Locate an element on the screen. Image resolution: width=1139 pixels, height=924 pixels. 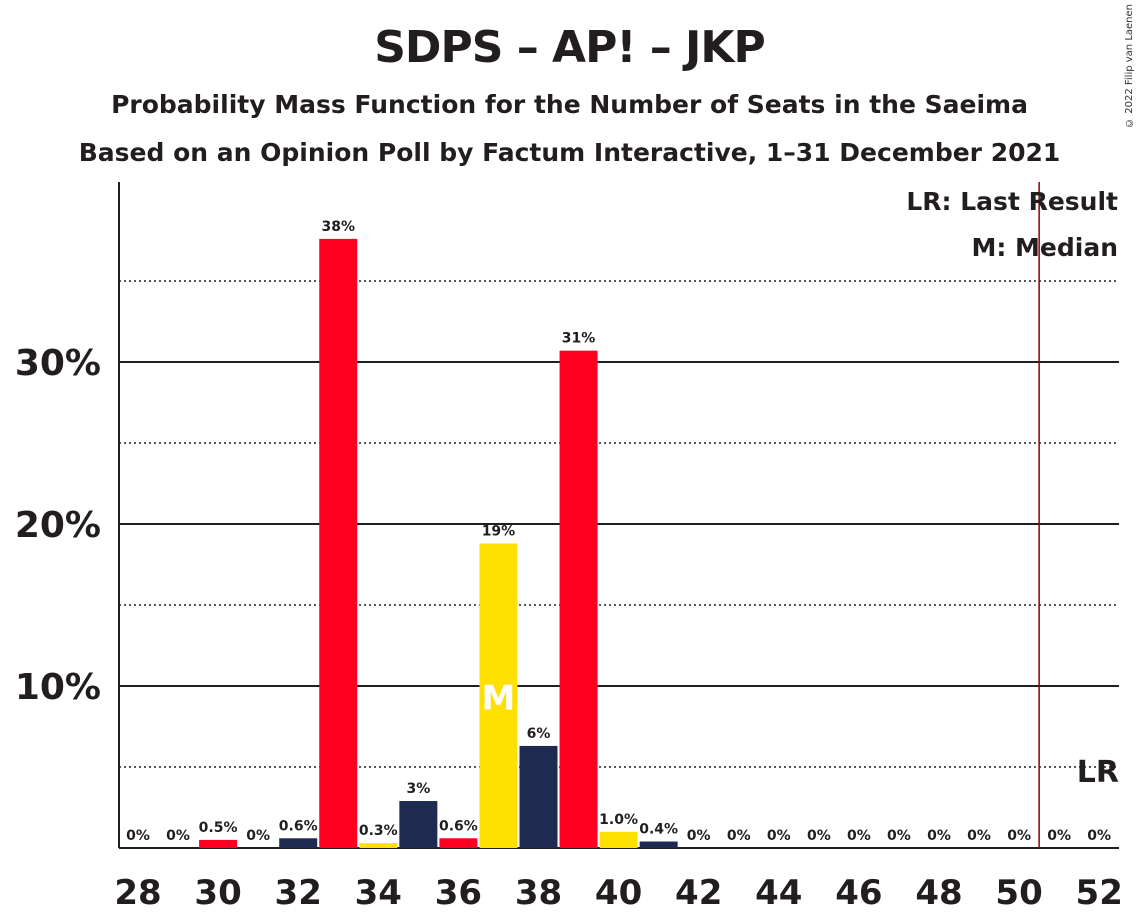
bar-value-label: 3% is located at coordinates (418, 789).